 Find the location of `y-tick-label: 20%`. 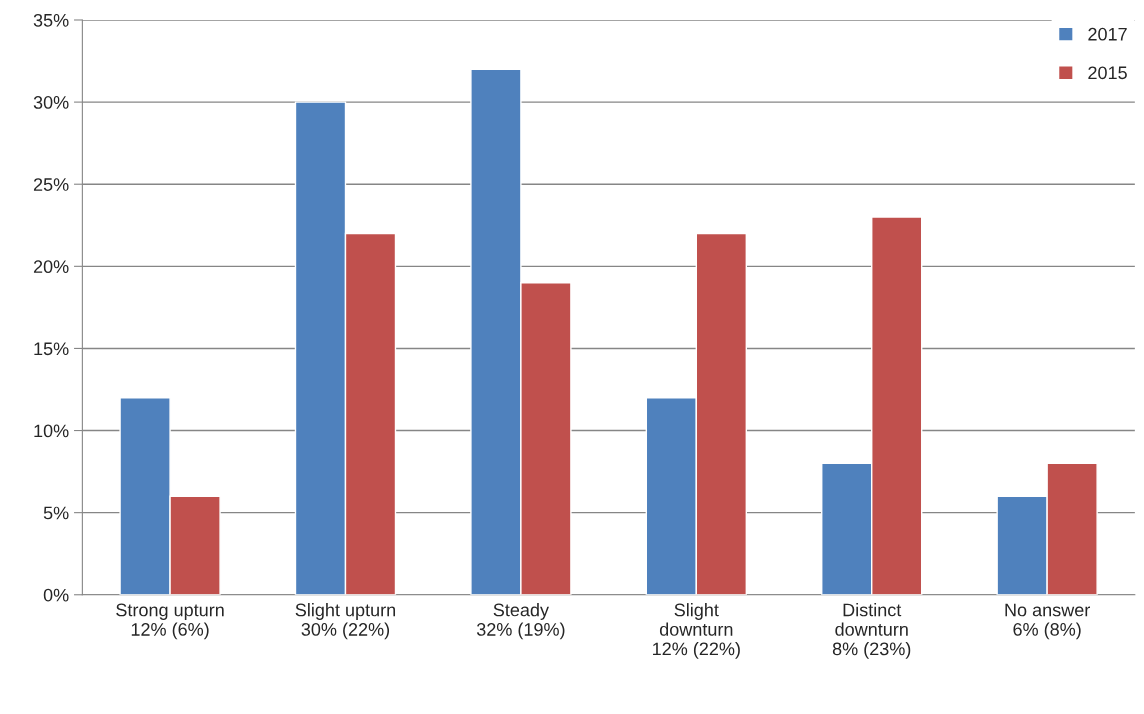

y-tick-label: 20% is located at coordinates (51, 267).